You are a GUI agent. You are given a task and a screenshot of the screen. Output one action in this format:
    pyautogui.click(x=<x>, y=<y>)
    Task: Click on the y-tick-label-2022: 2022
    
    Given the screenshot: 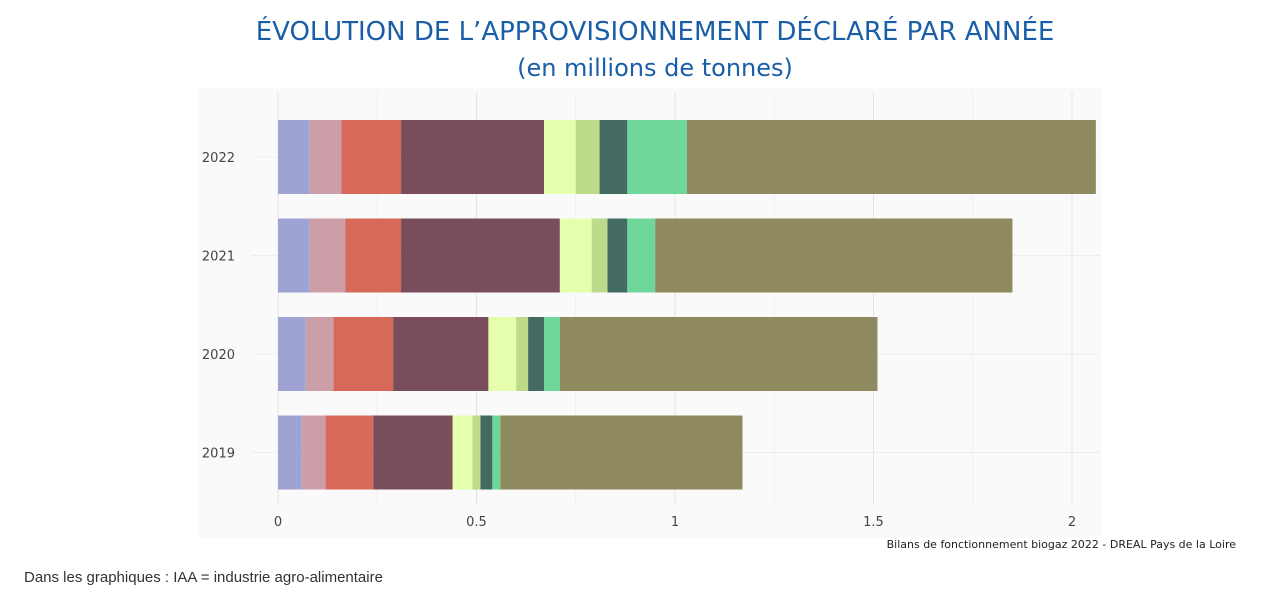 What is the action you would take?
    pyautogui.click(x=218, y=158)
    